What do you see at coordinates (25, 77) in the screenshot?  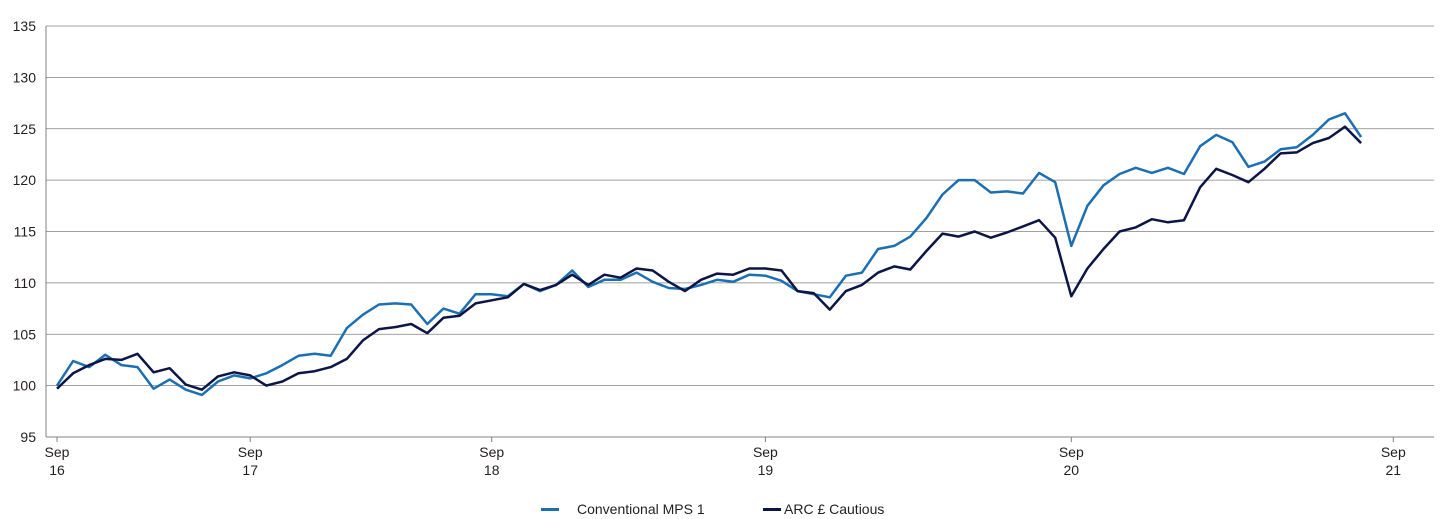 I see `y-tick-label: 130` at bounding box center [25, 77].